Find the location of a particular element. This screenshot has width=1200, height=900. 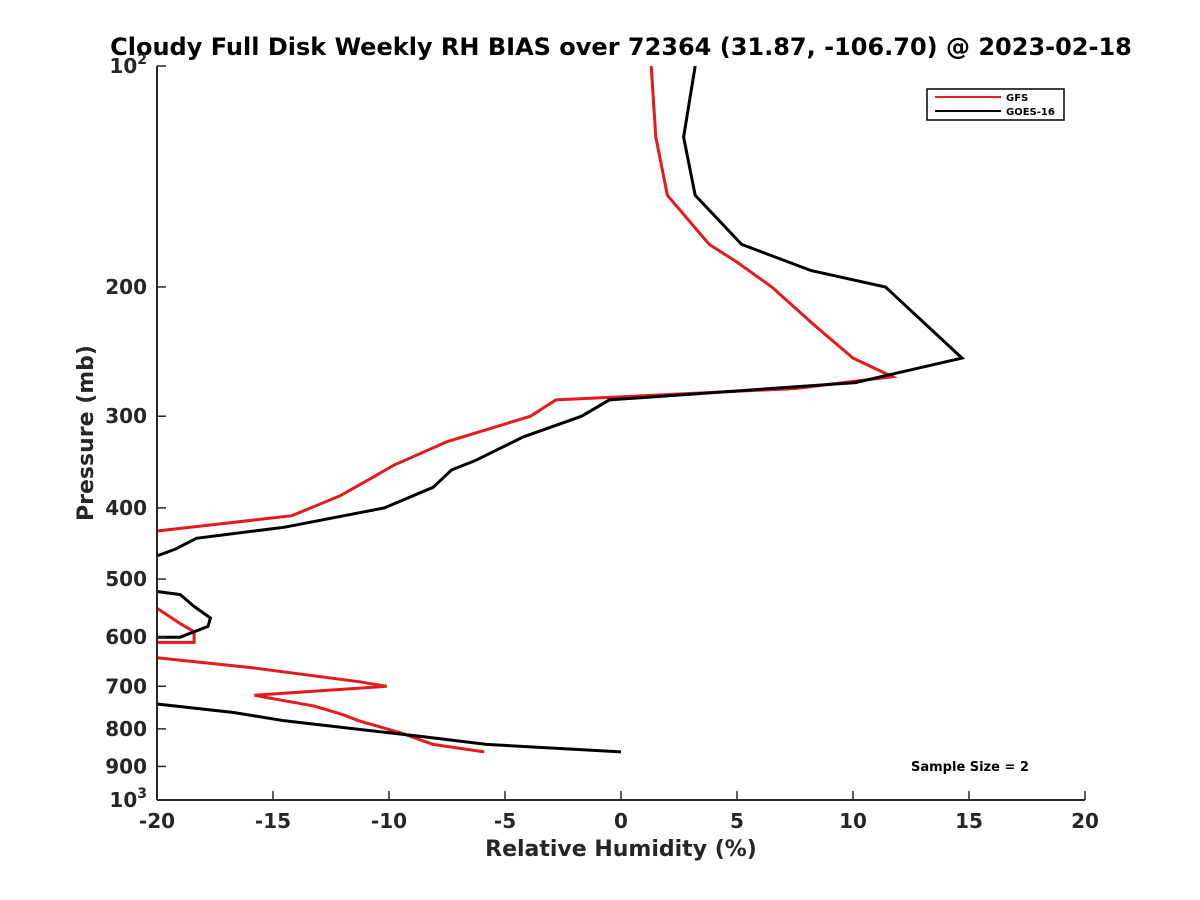

y-tick-label: 600 is located at coordinates (126, 637).